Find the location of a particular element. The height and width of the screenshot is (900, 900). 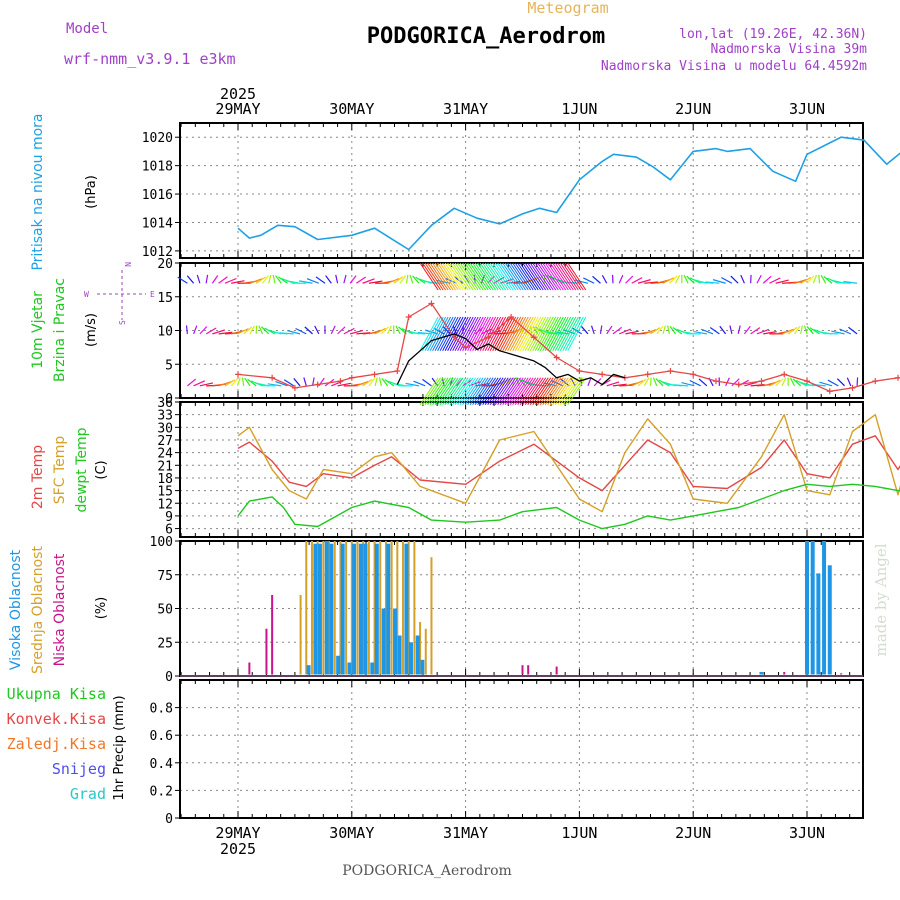

wind-gust-line is located at coordinates (511, 359).